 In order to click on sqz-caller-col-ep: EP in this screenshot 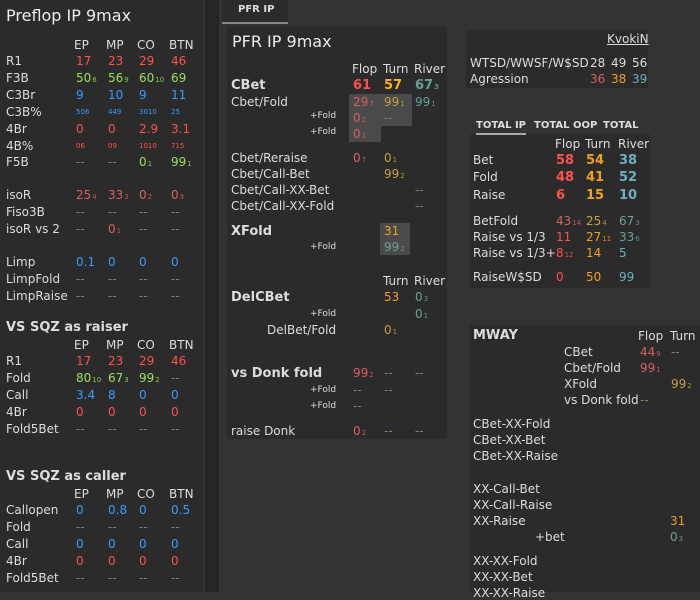, I will do `click(81, 494)`.